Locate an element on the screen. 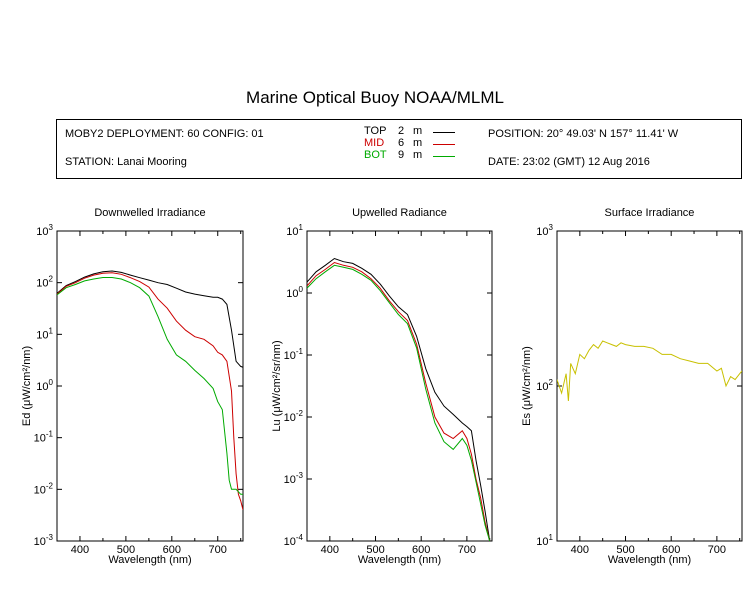 The image size is (750, 600). chart-title: Downwelled Irradiance is located at coordinates (149, 213).